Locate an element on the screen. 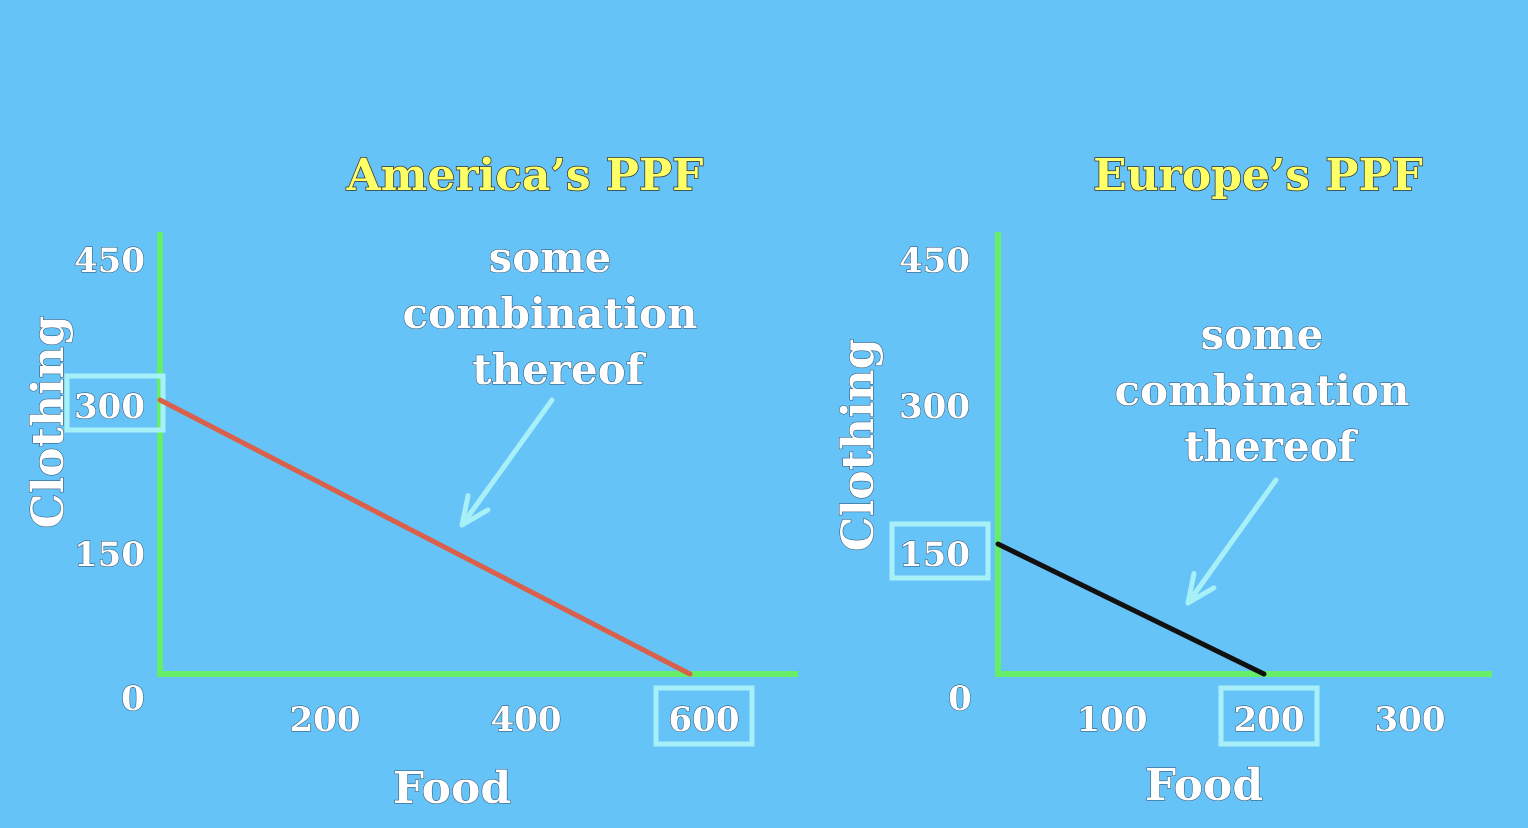  x-tick-label: 100 is located at coordinates (1112, 720).